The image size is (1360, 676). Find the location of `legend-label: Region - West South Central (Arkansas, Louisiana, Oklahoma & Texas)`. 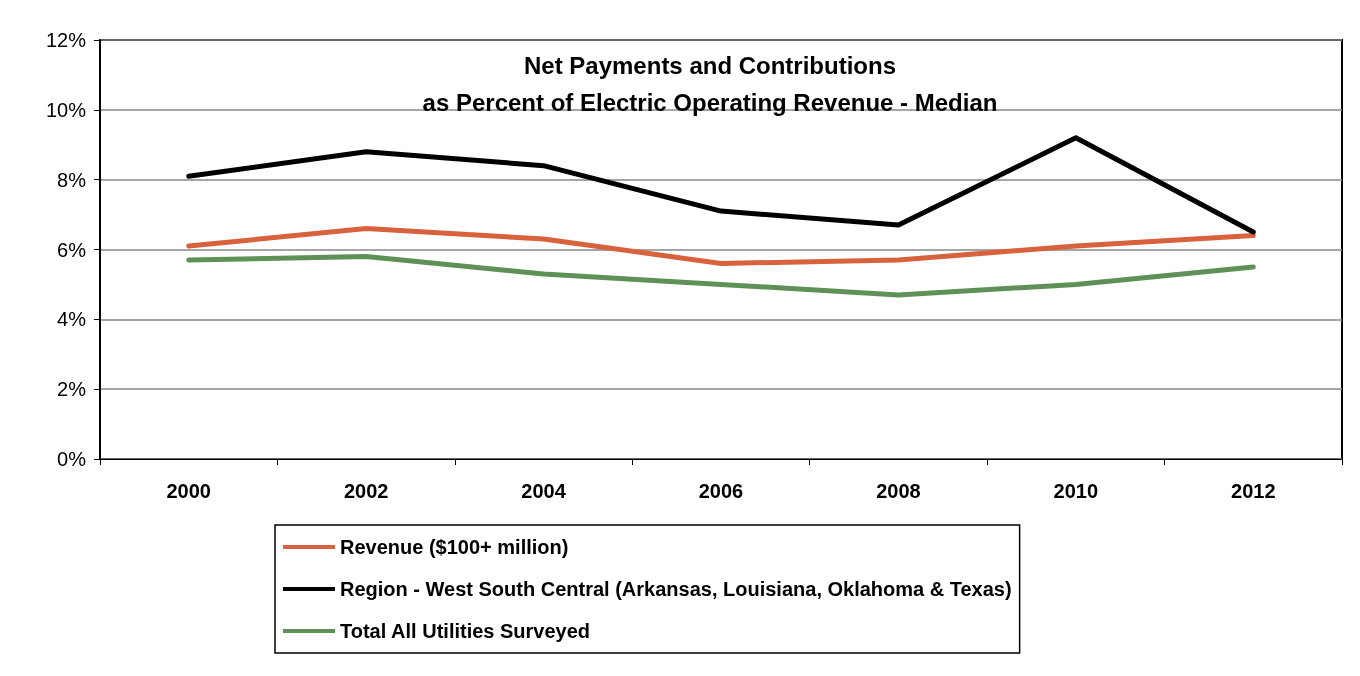

legend-label: Region - West South Central (Arkansas, Louisiana, Oklahoma & Texas) is located at coordinates (676, 589).